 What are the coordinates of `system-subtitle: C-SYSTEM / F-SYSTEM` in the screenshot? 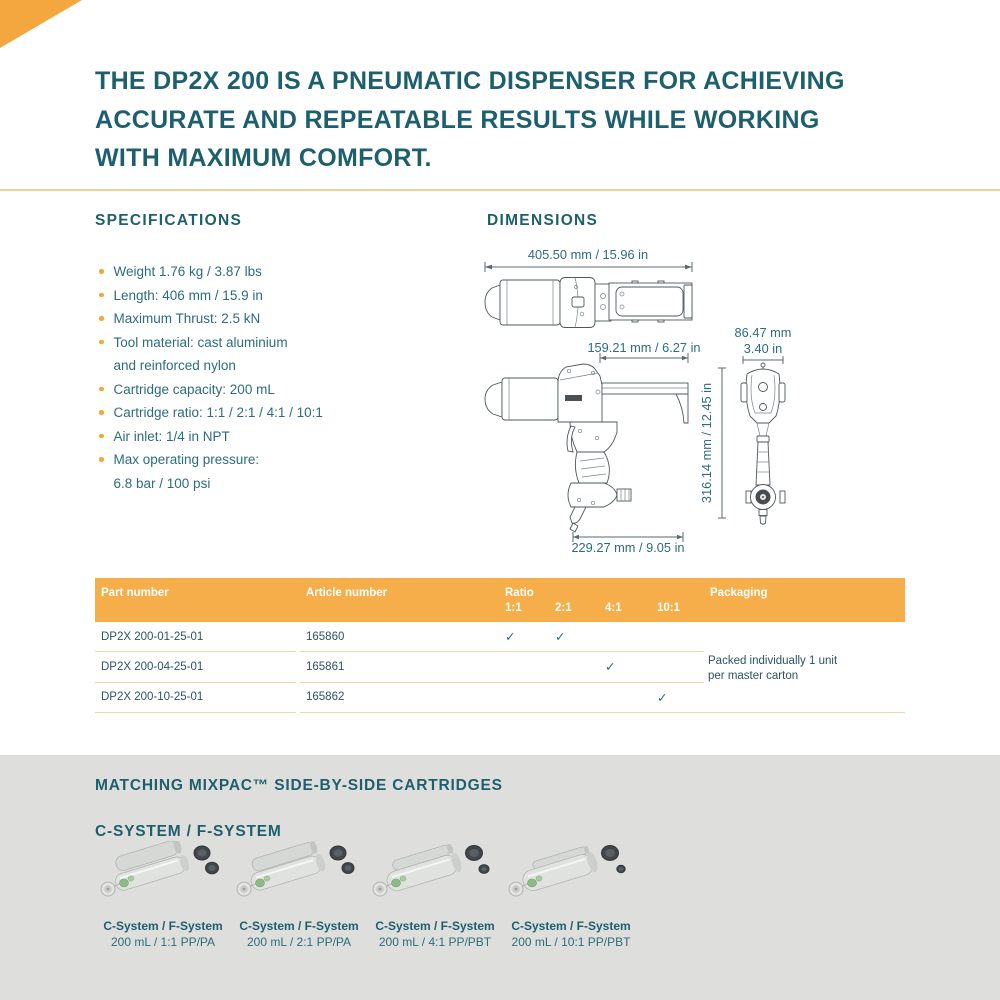 It's located at (188, 831).